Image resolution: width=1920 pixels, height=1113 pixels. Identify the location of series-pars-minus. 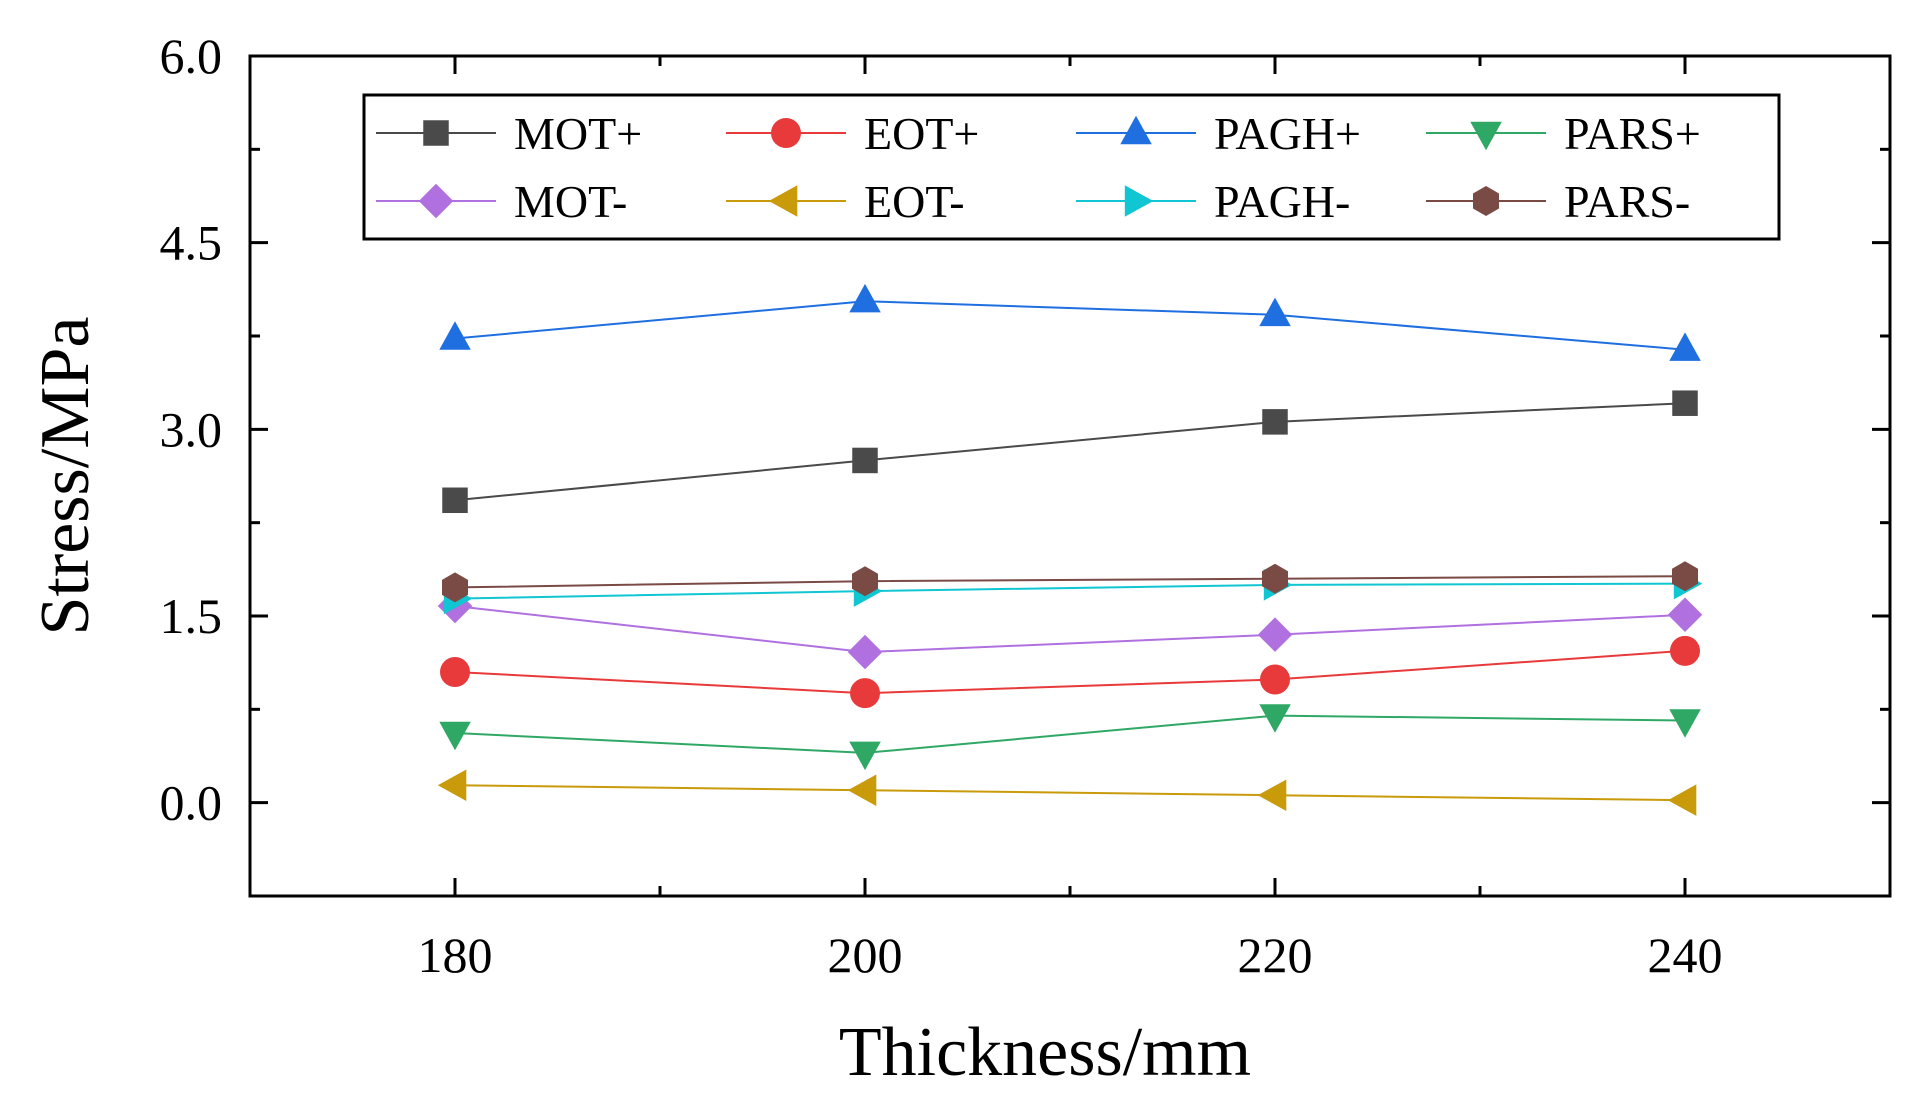
(1070, 582).